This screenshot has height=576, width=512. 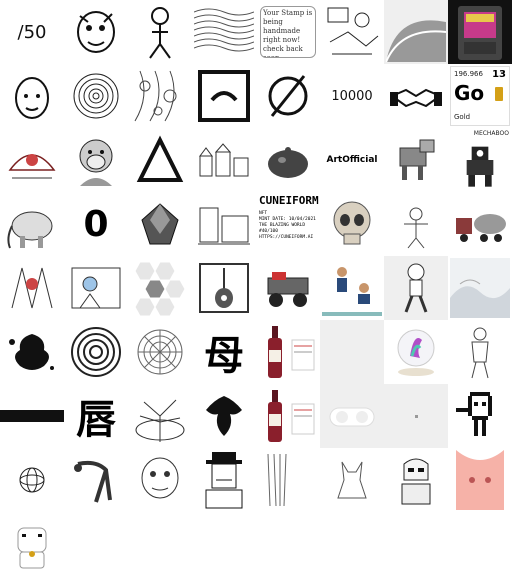 I want to click on tile-wave-lines, so click(x=224, y=32).